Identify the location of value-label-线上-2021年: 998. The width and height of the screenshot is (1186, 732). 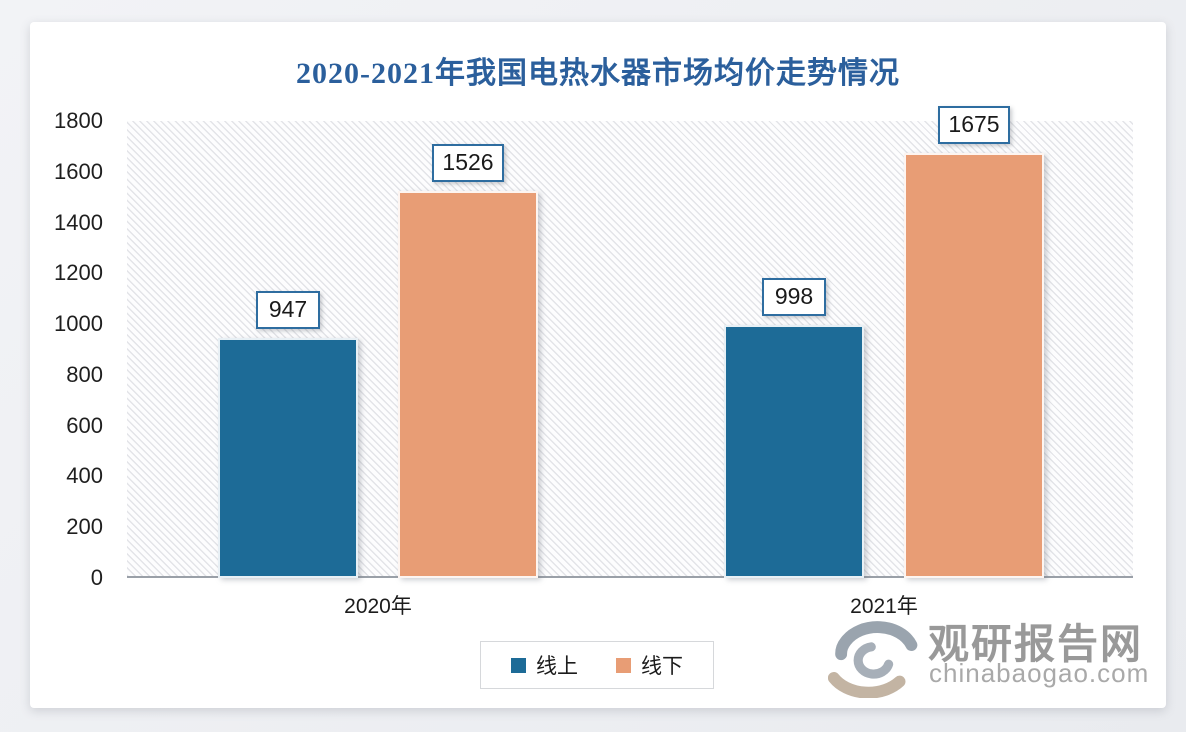
(794, 296).